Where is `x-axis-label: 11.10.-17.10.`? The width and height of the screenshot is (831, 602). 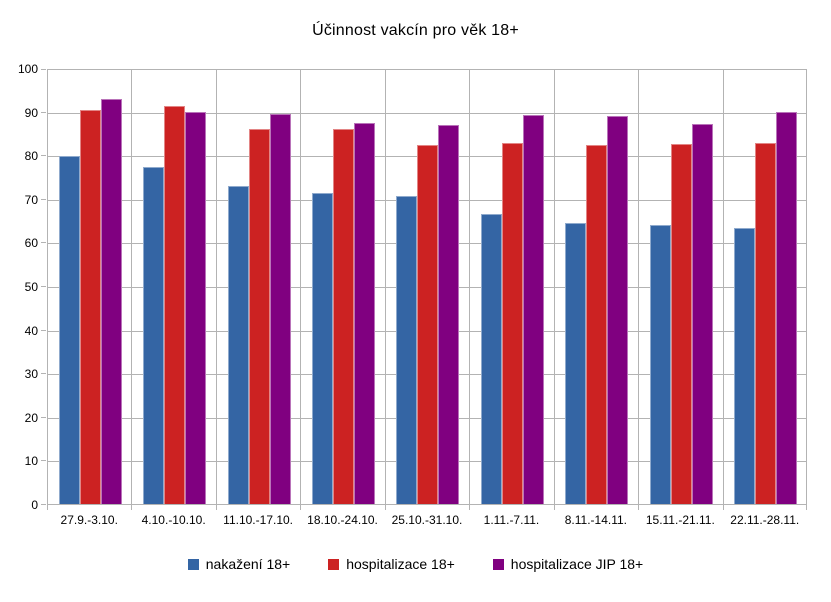 x-axis-label: 11.10.-17.10. is located at coordinates (258, 520).